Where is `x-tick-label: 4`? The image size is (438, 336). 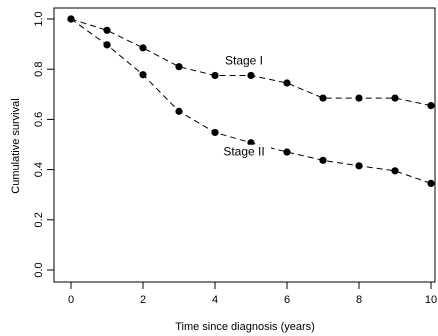 x-tick-label: 4 is located at coordinates (215, 300).